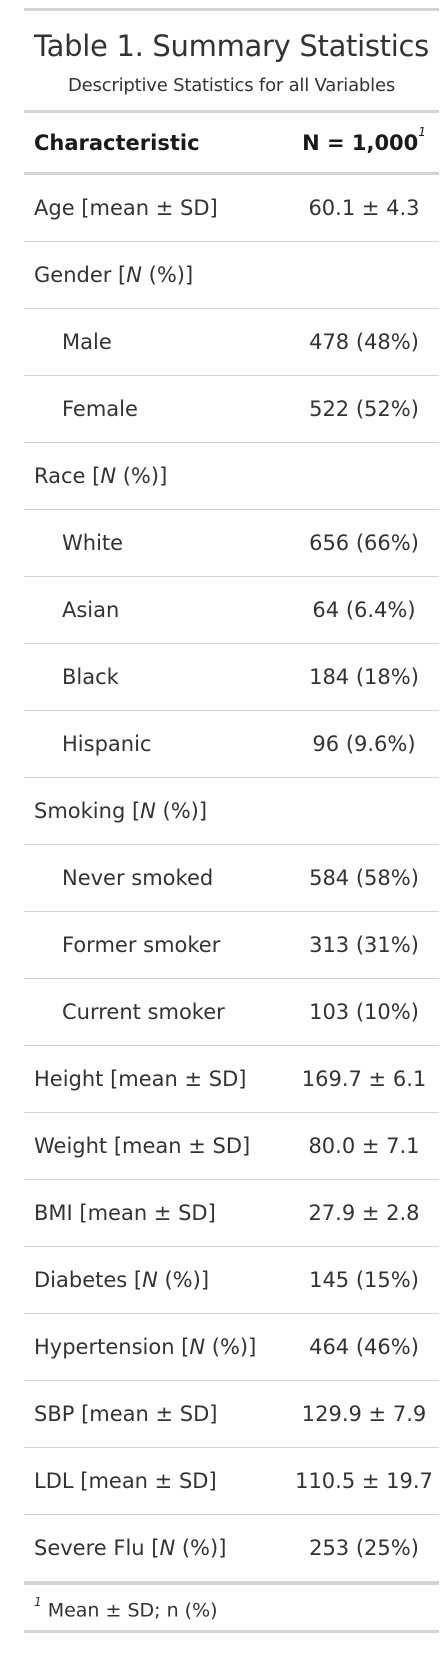 This screenshot has width=440, height=1672. Describe the element at coordinates (231, 111) in the screenshot. I see `title-rule` at that location.